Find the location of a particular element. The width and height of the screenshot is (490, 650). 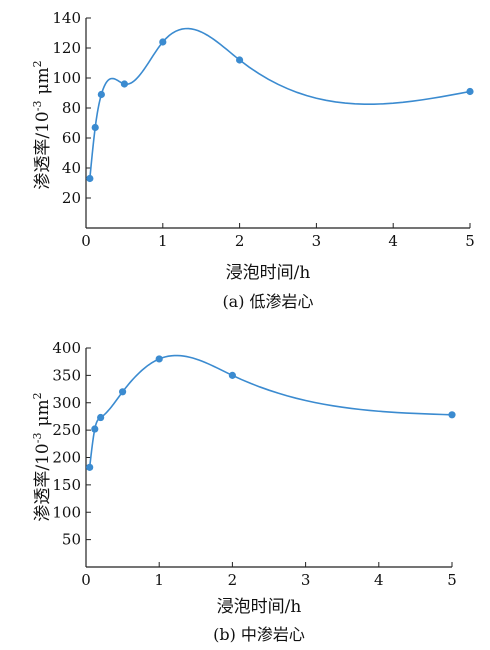

y-tick-label: 120 is located at coordinates (66, 48).